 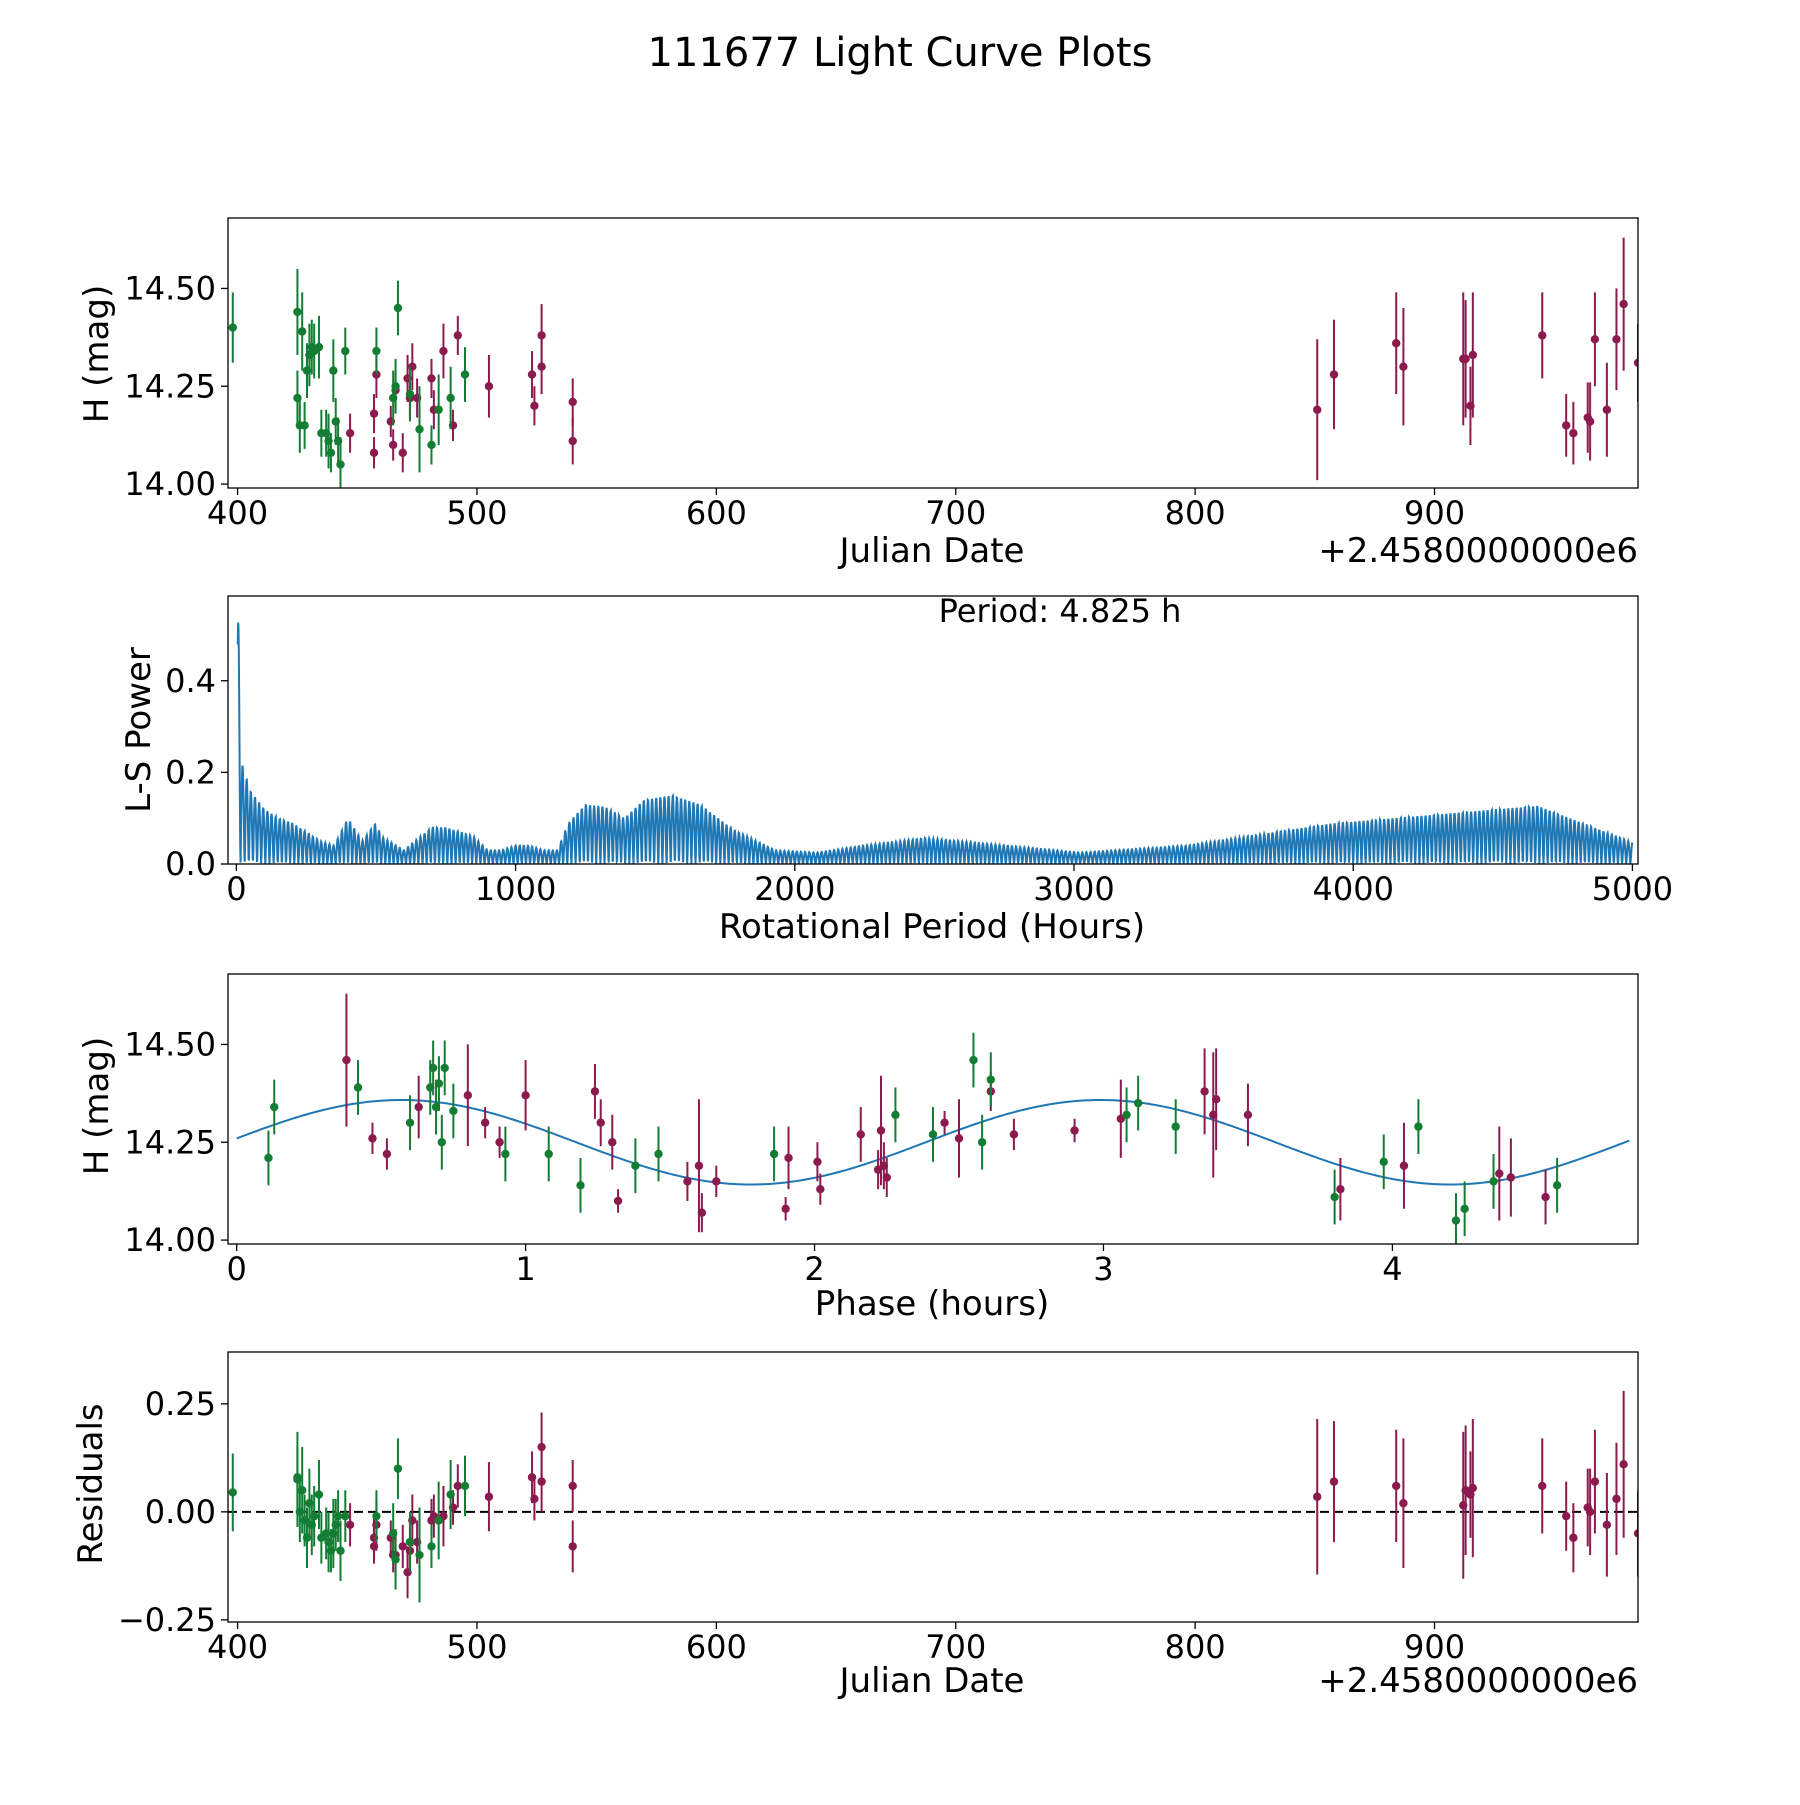 What do you see at coordinates (1434, 513) in the screenshot?
I see `x-tick-label: 900` at bounding box center [1434, 513].